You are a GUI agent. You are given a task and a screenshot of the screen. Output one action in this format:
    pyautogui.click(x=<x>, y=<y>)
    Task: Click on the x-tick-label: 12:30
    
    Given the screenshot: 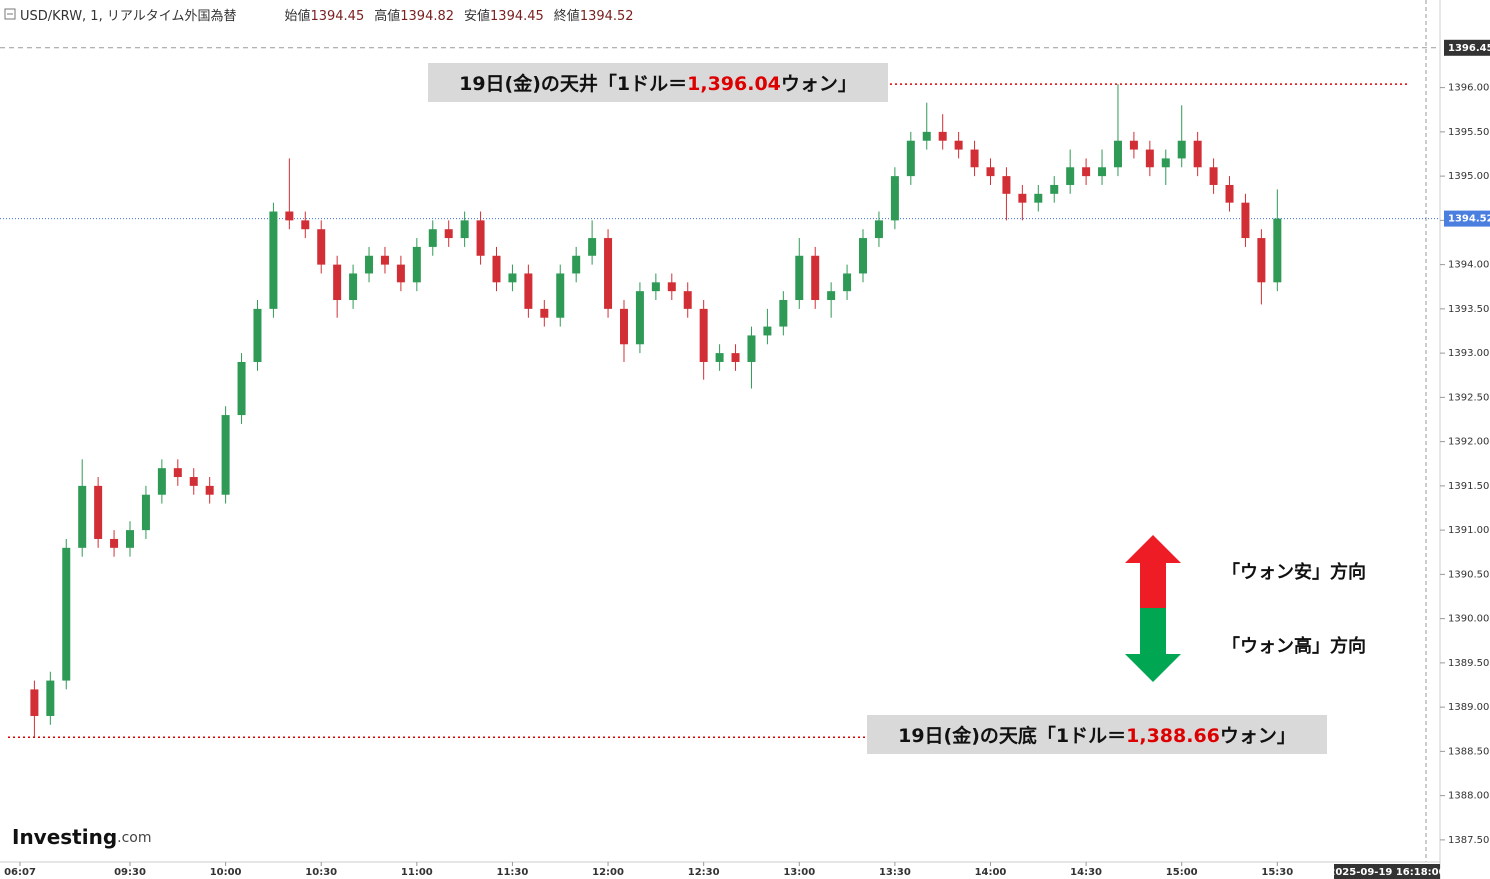 What is the action you would take?
    pyautogui.click(x=704, y=872)
    